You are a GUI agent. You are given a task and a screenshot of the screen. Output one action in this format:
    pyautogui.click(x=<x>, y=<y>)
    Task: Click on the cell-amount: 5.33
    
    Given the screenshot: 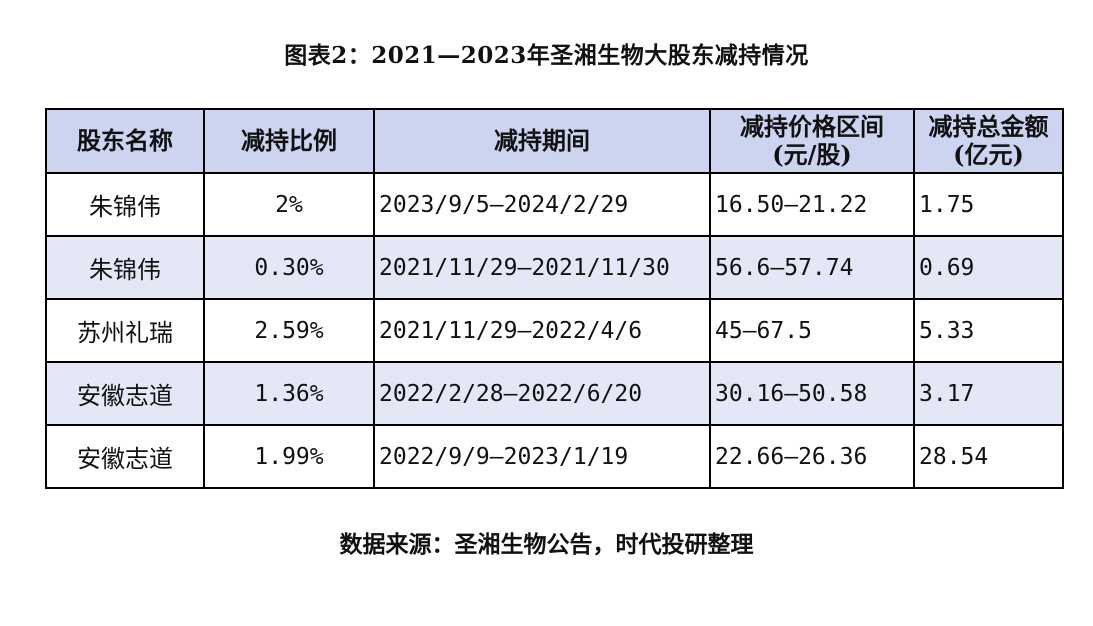 What is the action you would take?
    pyautogui.click(x=988, y=330)
    